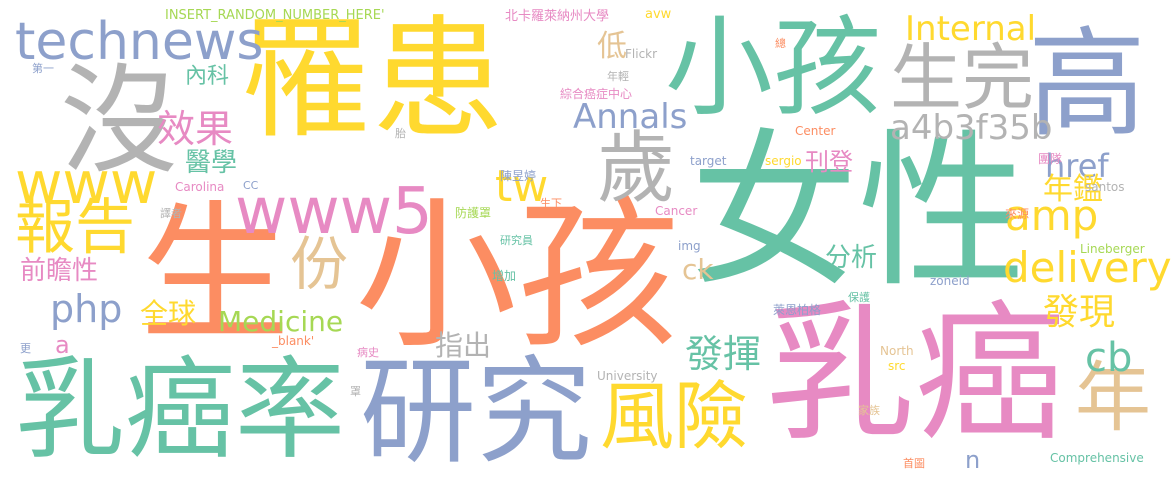  What do you see at coordinates (897, 366) in the screenshot?
I see `word: src` at bounding box center [897, 366].